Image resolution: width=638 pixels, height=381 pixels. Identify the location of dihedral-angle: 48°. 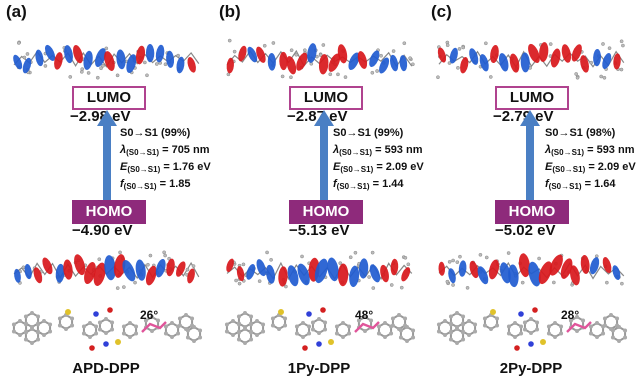
(364, 315).